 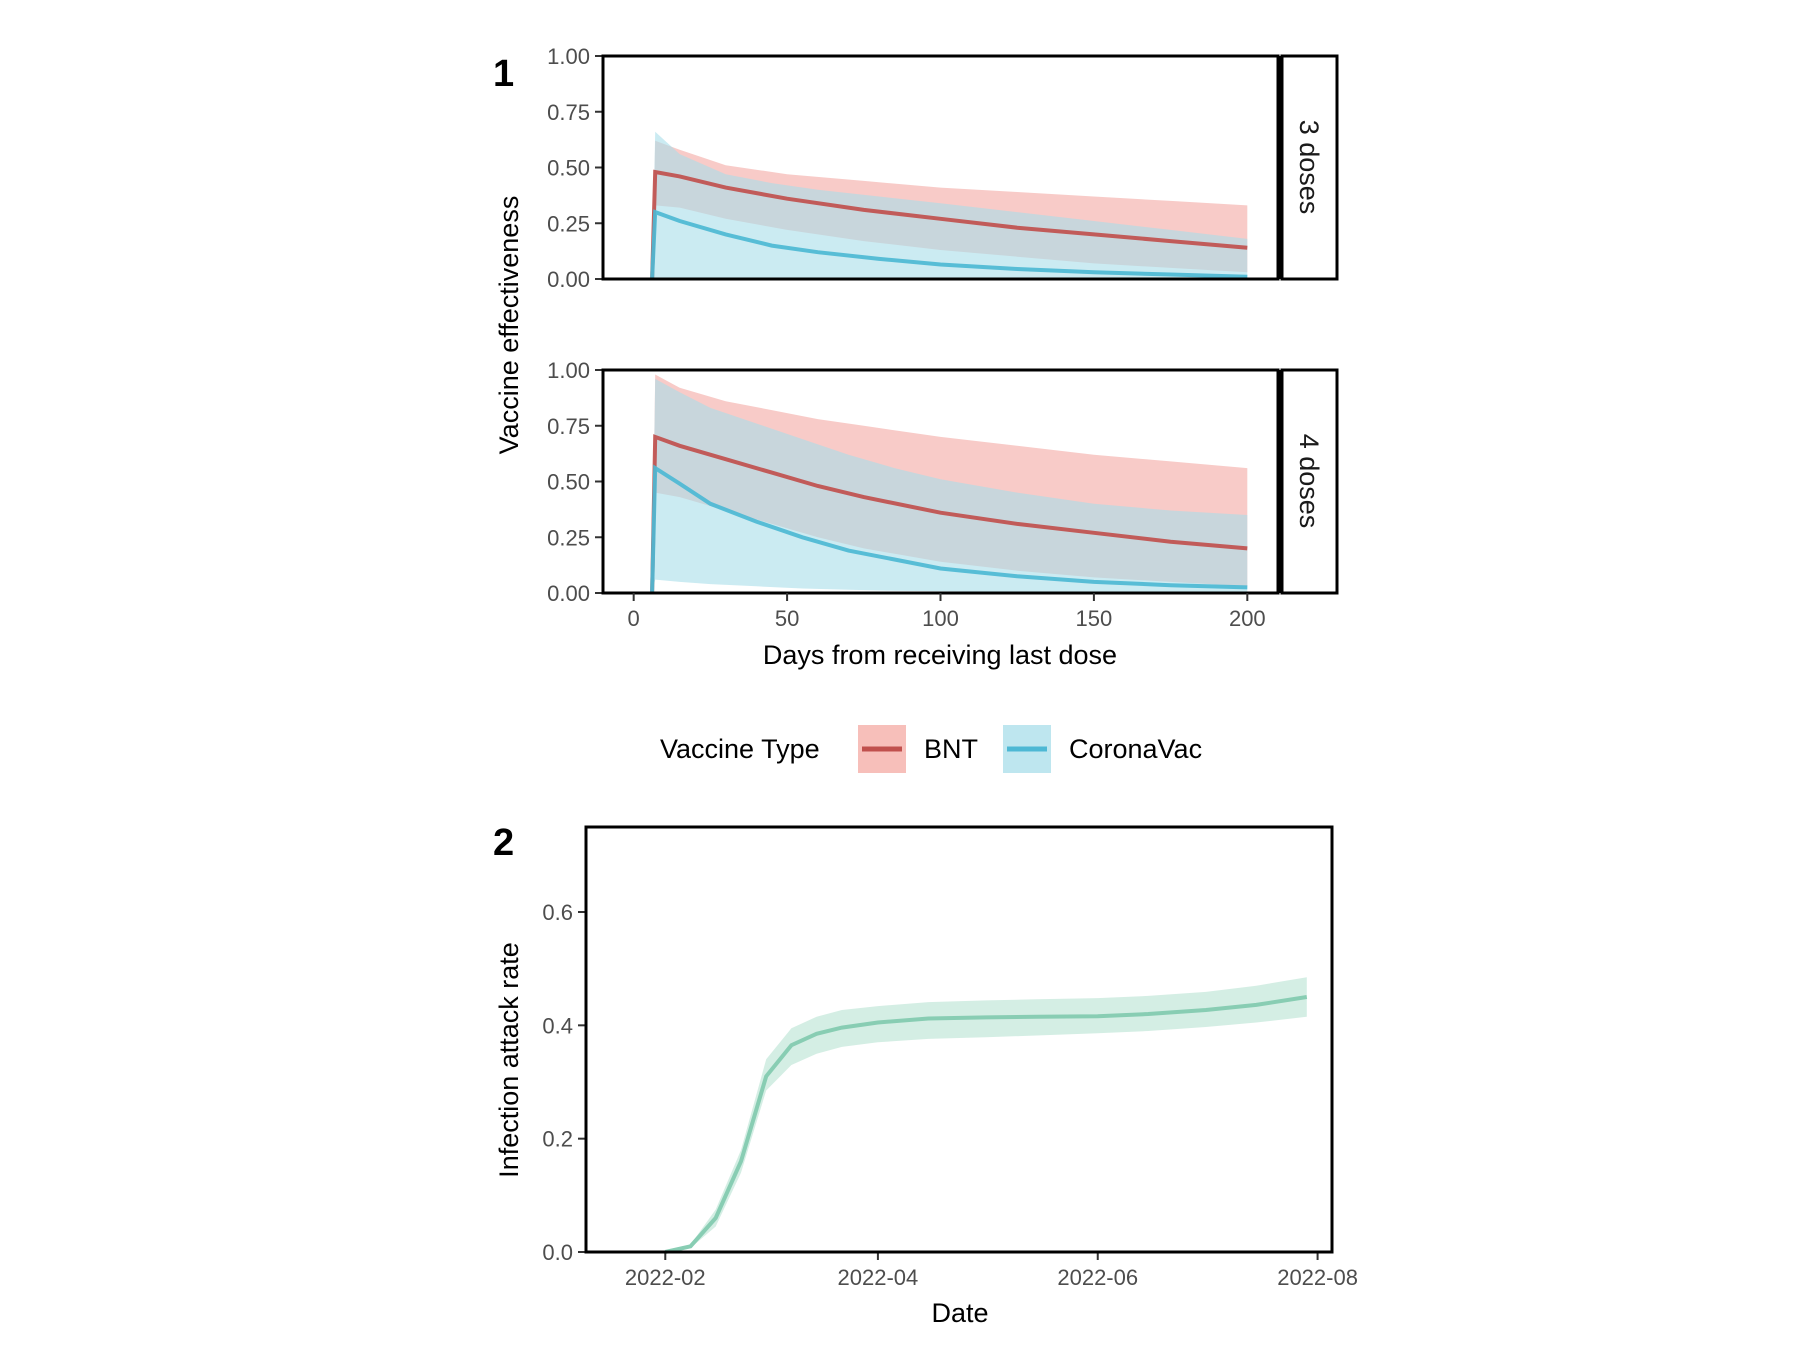 I want to click on facet-3-doses: 0.00 0.25 0.50 0.75 1.00 3 doses, so click(x=943, y=168).